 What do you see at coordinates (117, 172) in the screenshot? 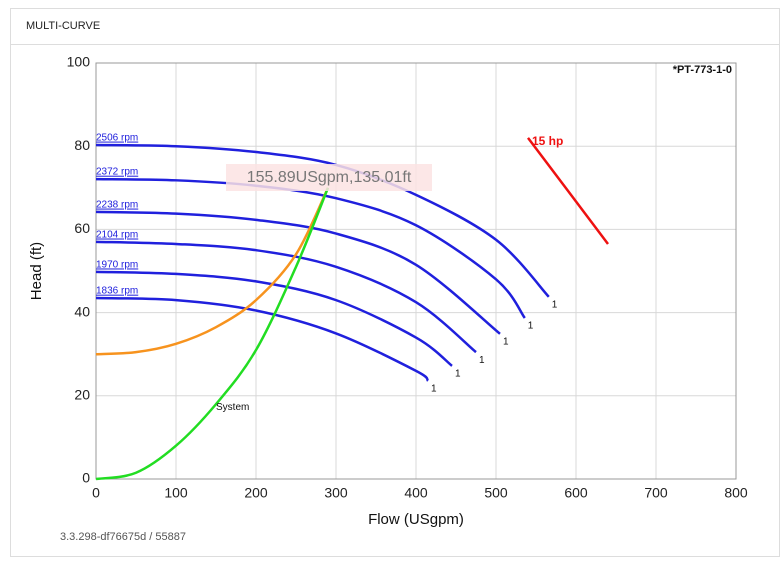
I see `legend-label: 2372 rpm` at bounding box center [117, 172].